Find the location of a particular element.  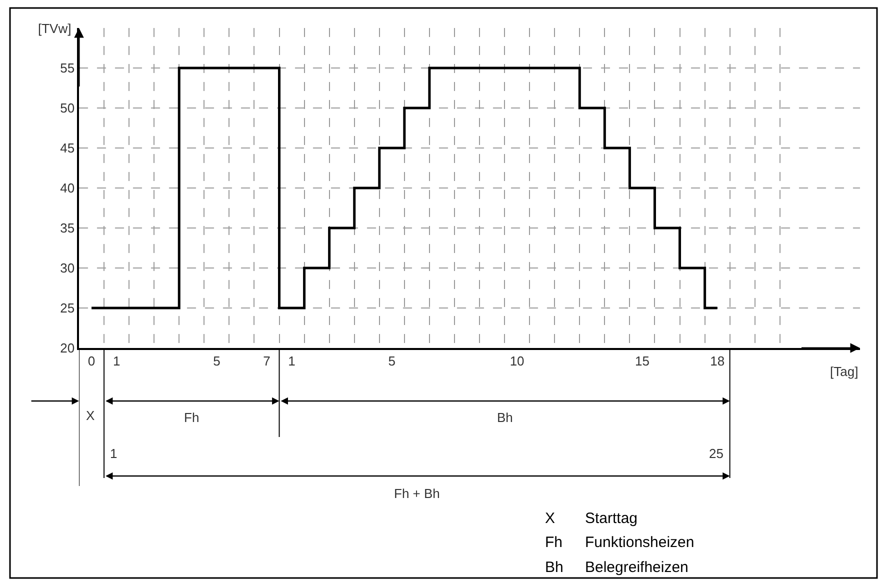

text: Starttag is located at coordinates (611, 518).